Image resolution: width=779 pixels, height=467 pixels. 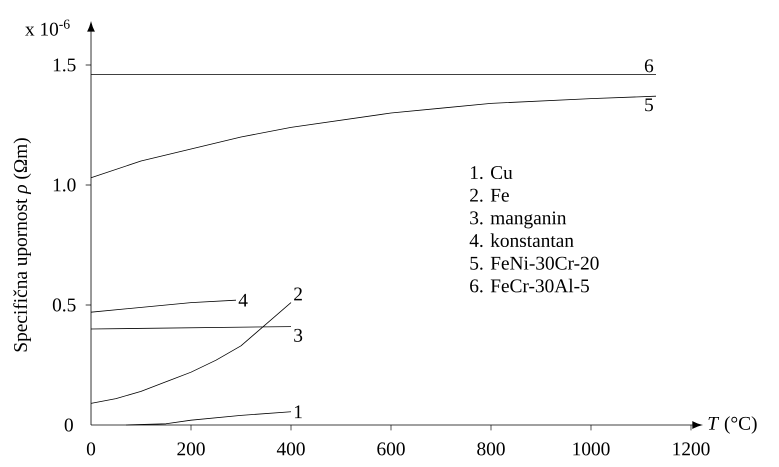 I want to click on annotation: 3. manganin, so click(x=518, y=219).